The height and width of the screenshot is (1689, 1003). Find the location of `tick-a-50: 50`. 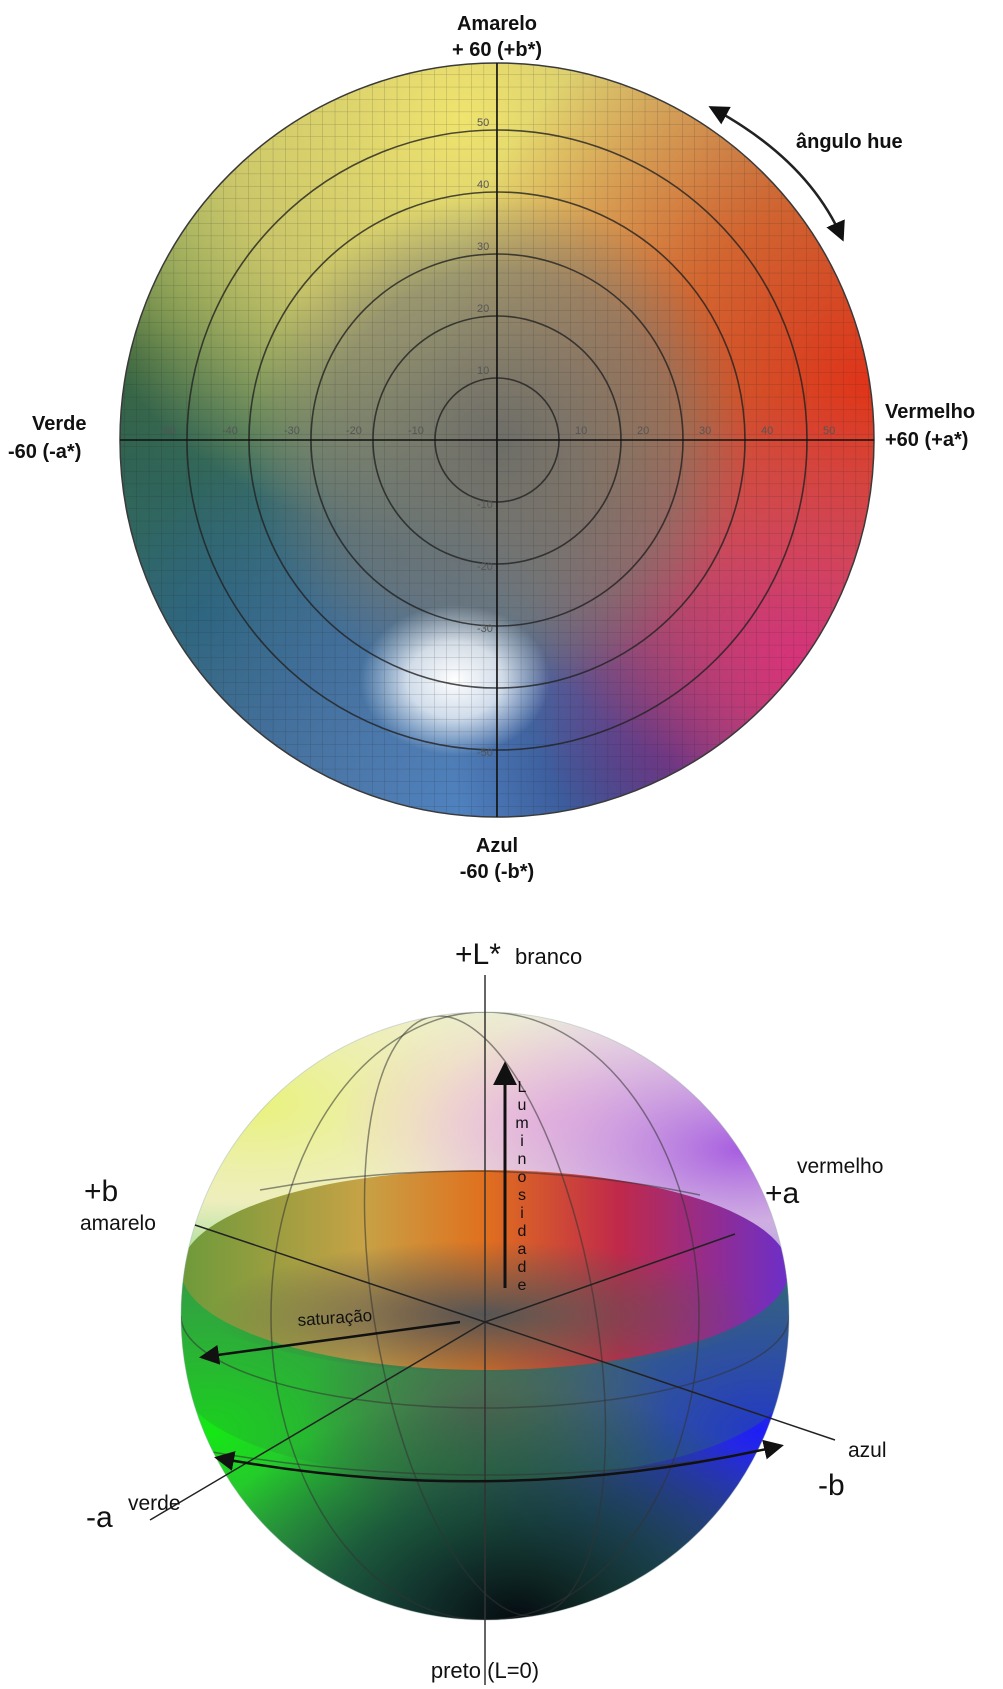

tick-a-50: 50 is located at coordinates (829, 431).